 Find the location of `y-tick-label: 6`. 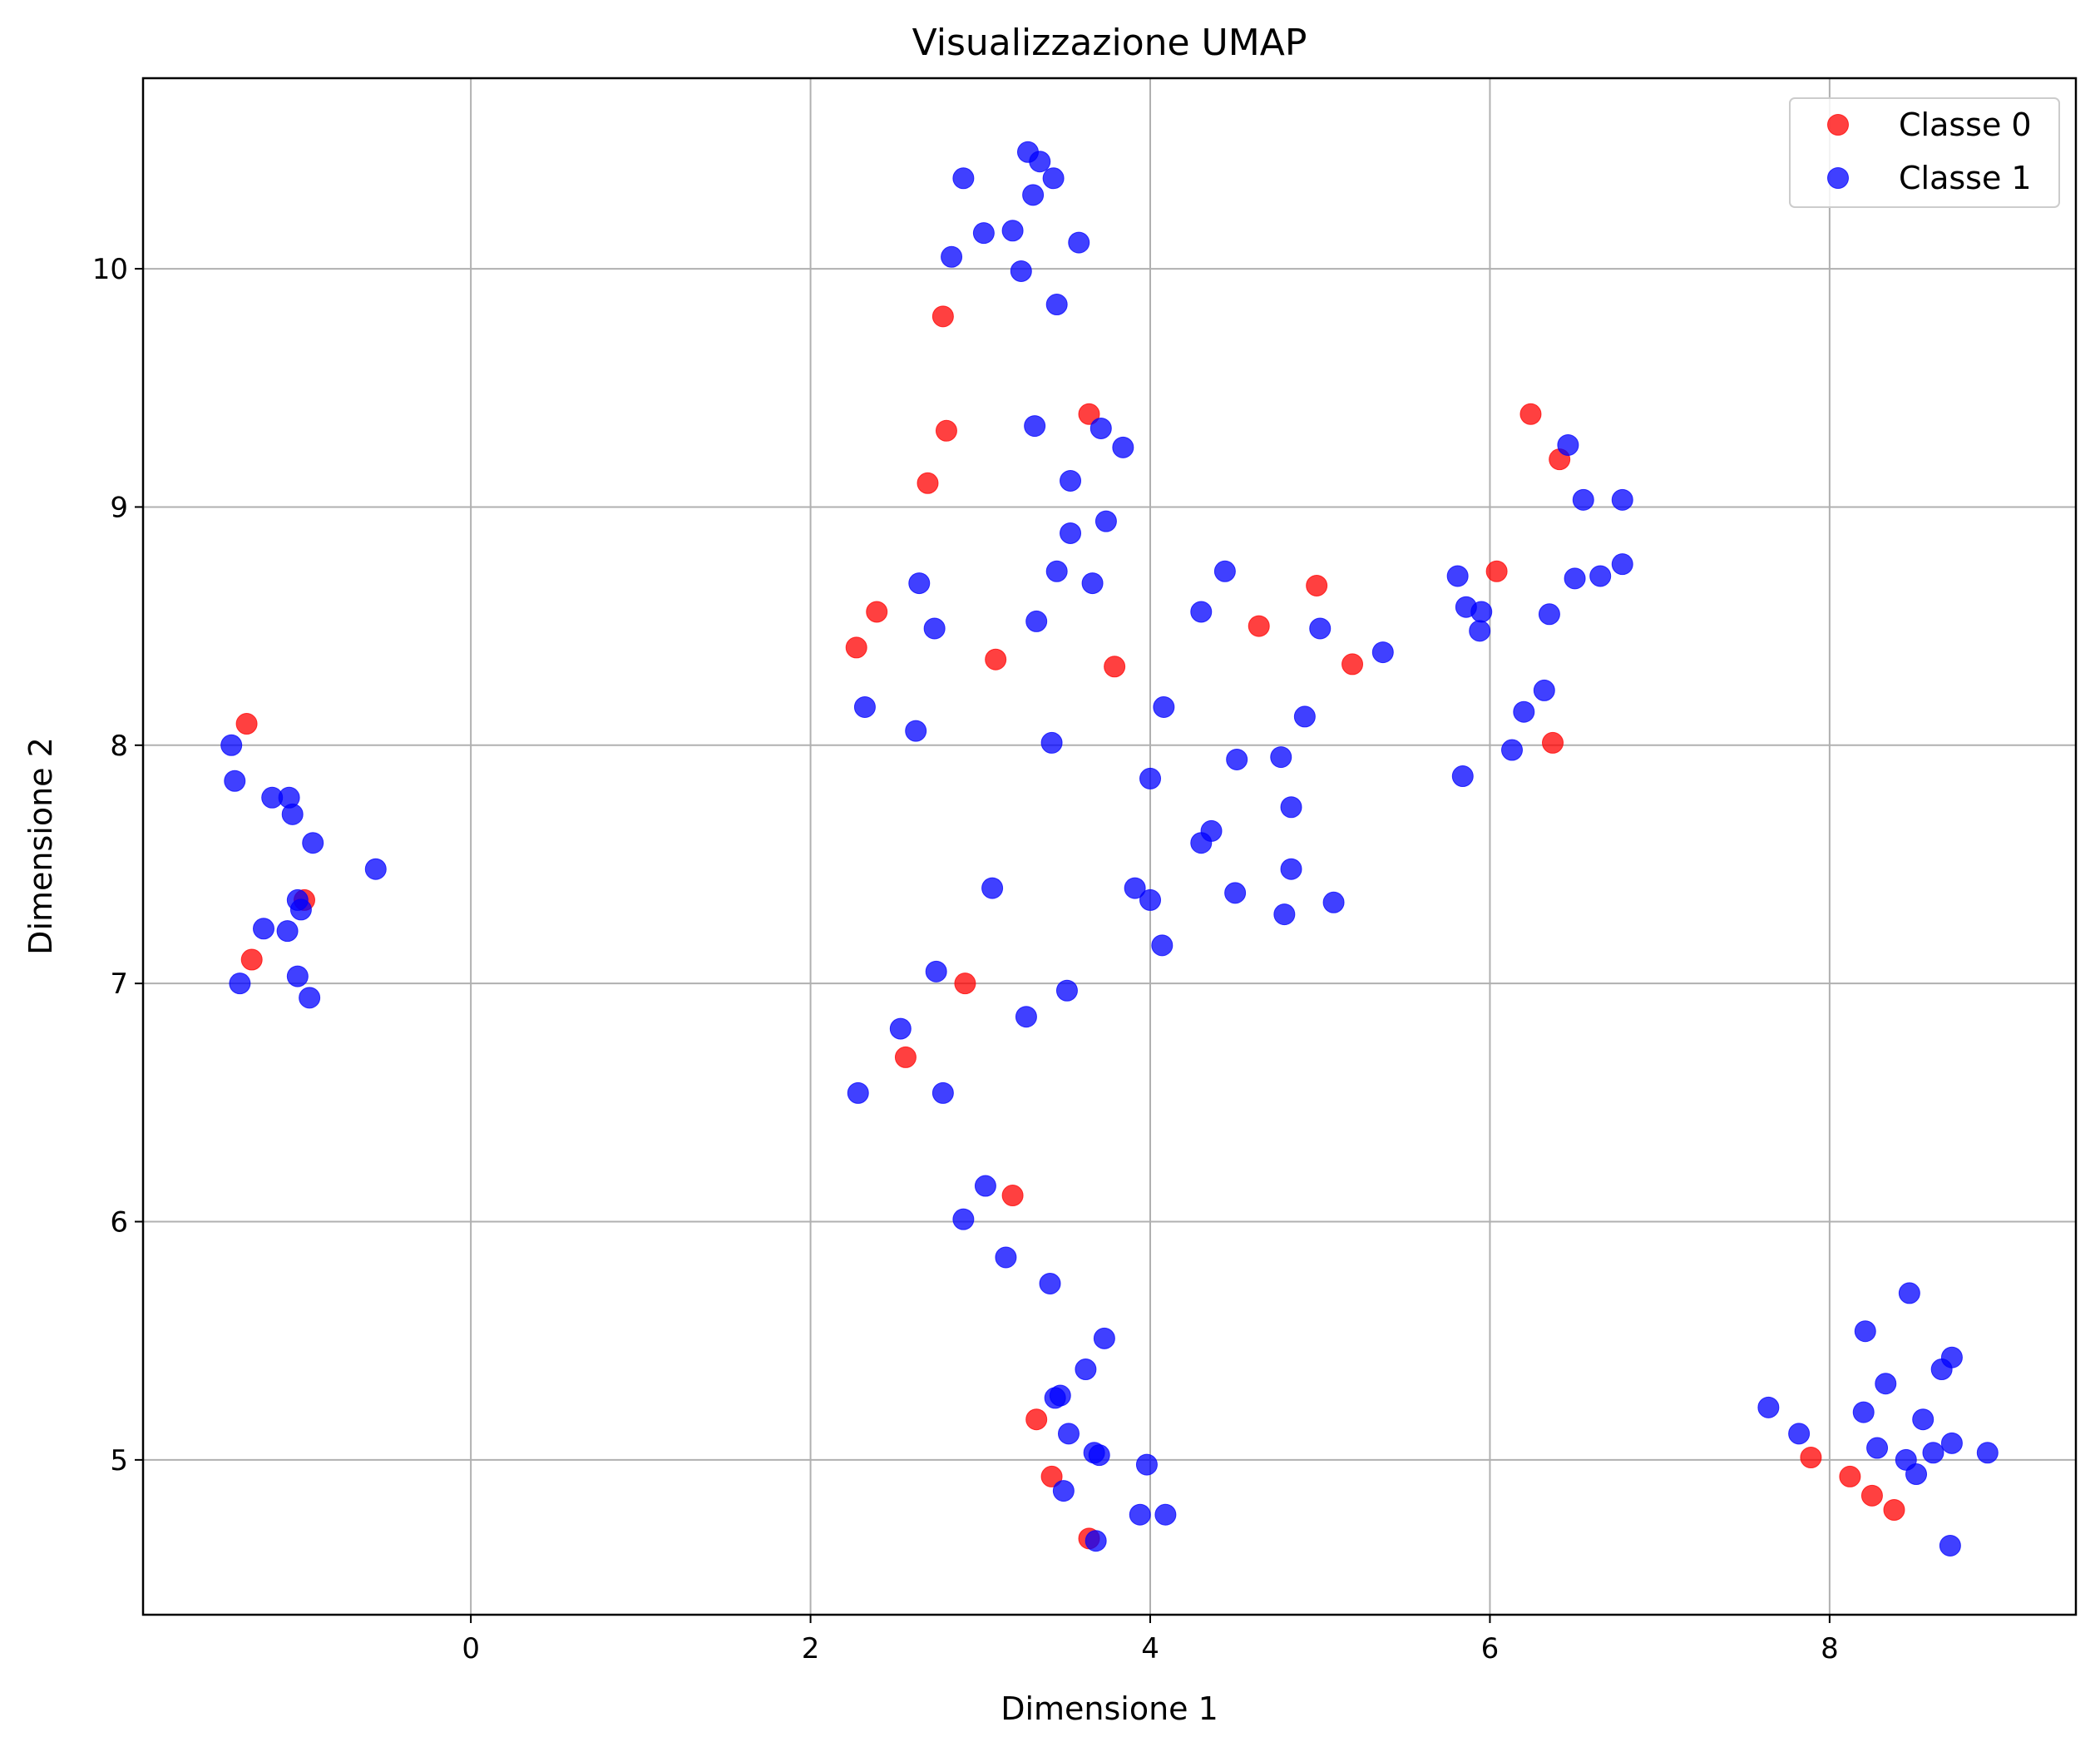

y-tick-label: 6 is located at coordinates (119, 1223).